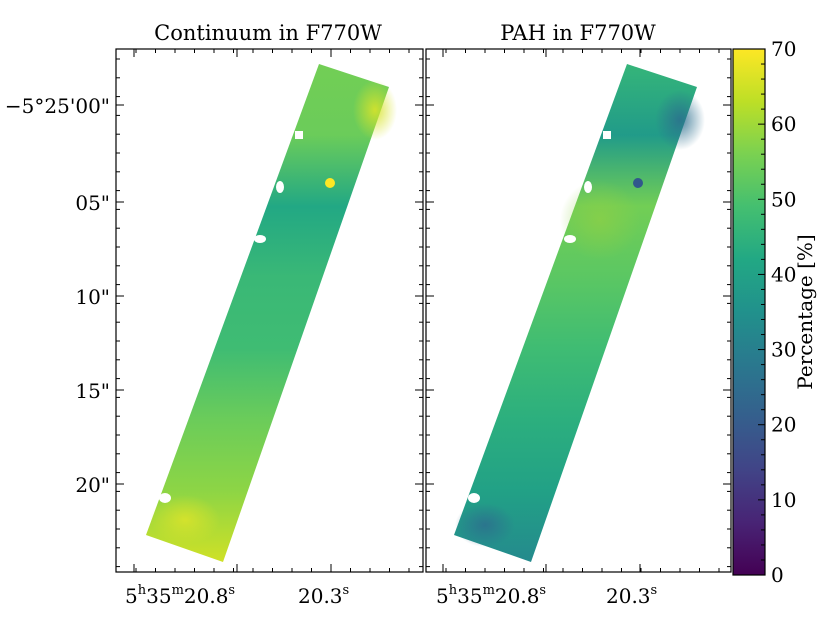 Image resolution: width=830 pixels, height=639 pixels. I want to click on panel-title-continuum: Continuum in F770W, so click(268, 33).